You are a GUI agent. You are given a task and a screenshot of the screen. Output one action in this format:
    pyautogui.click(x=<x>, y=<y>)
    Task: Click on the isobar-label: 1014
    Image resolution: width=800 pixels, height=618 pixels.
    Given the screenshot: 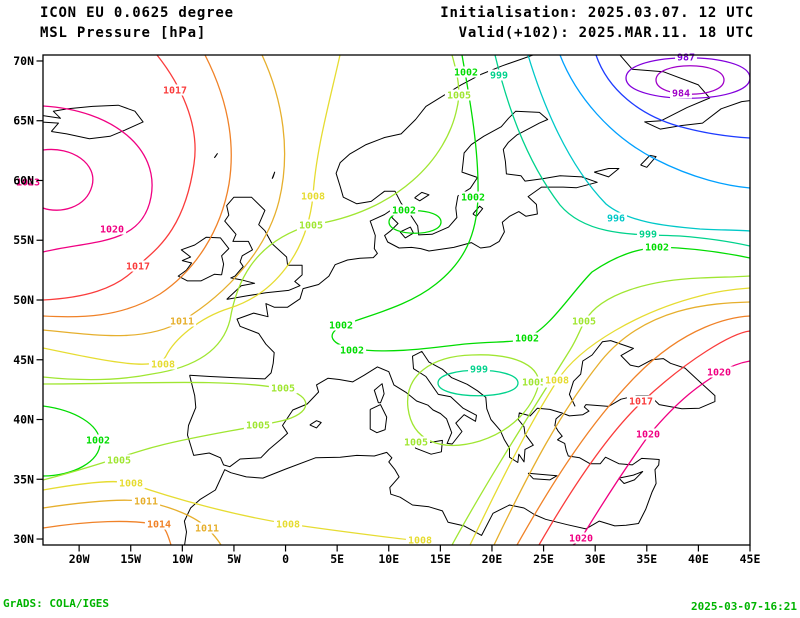 What is the action you would take?
    pyautogui.click(x=159, y=525)
    